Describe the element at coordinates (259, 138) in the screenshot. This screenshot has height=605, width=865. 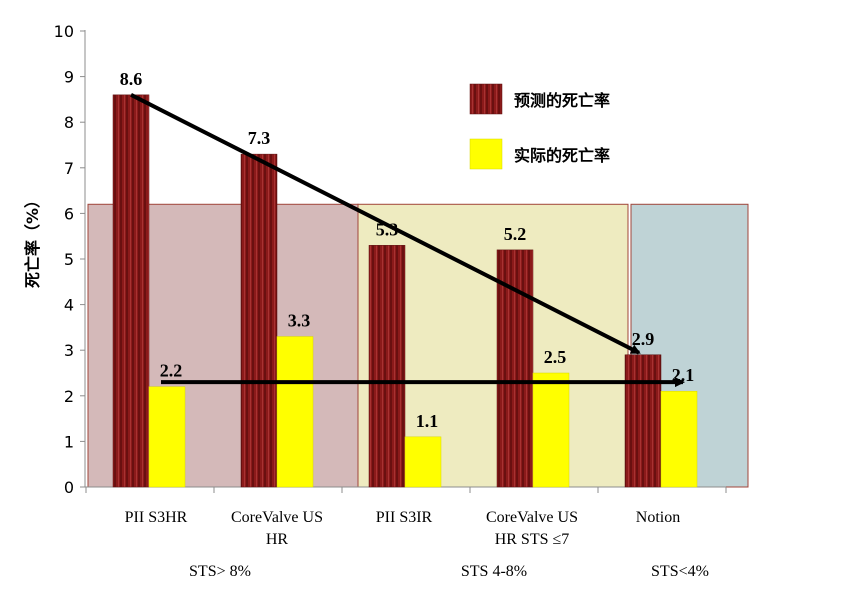
I see `data-label: 7.3` at that location.